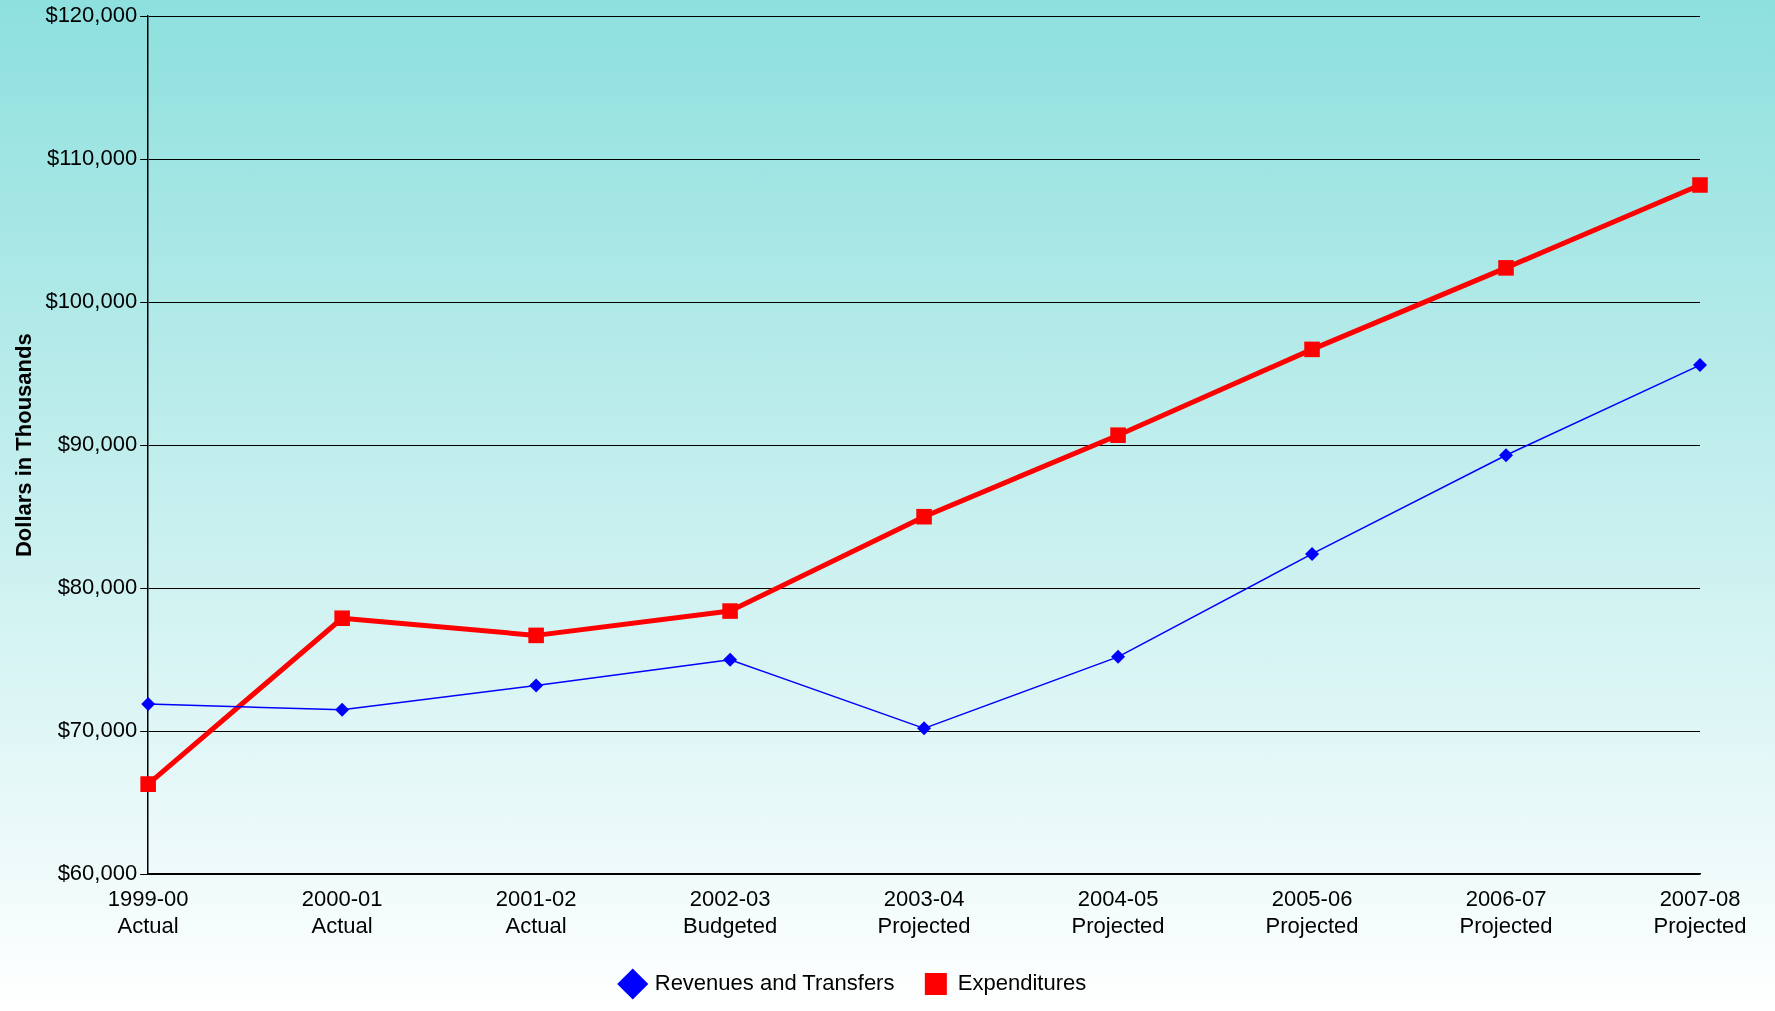 Image resolution: width=1775 pixels, height=1011 pixels. I want to click on x-tick-label: 2006-07 Projected, so click(1506, 912).